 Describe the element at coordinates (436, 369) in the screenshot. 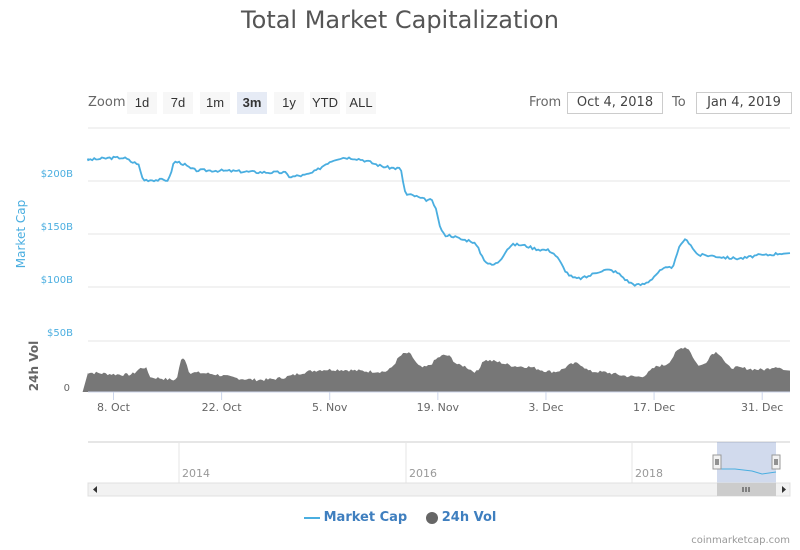

I see `volume-area` at that location.